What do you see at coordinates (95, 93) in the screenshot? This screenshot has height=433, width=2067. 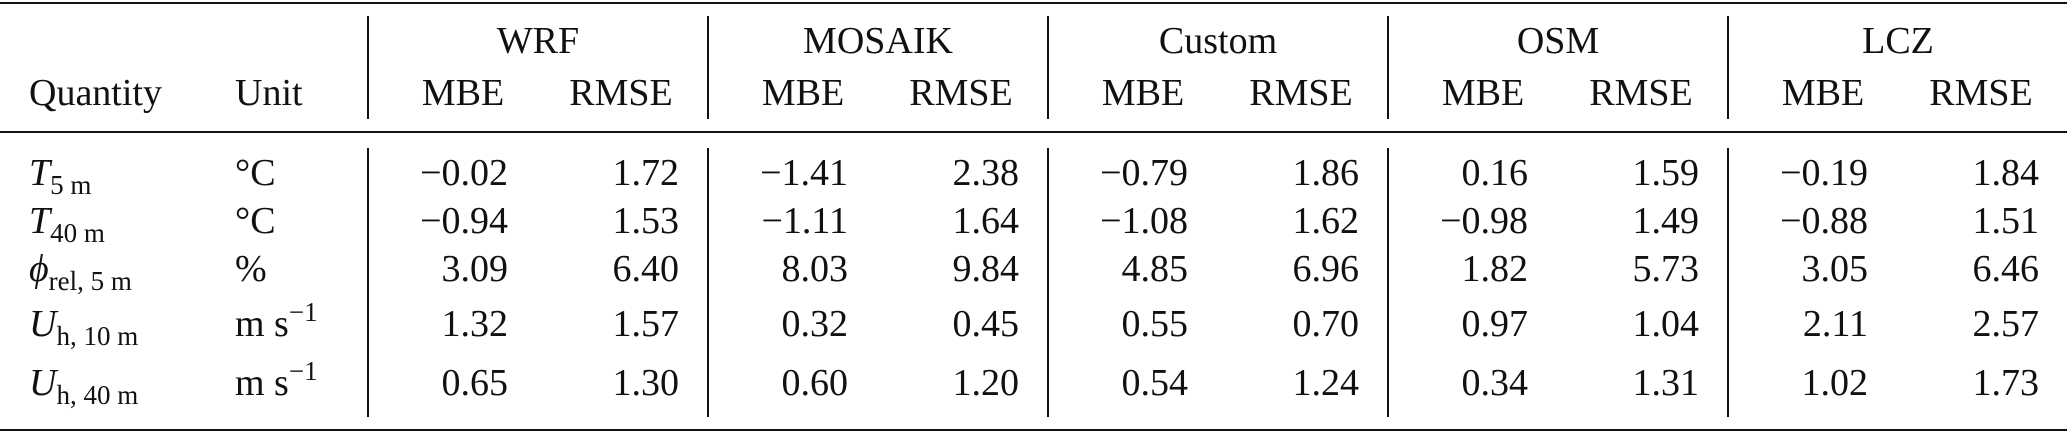 I see `column-header: Quantity` at bounding box center [95, 93].